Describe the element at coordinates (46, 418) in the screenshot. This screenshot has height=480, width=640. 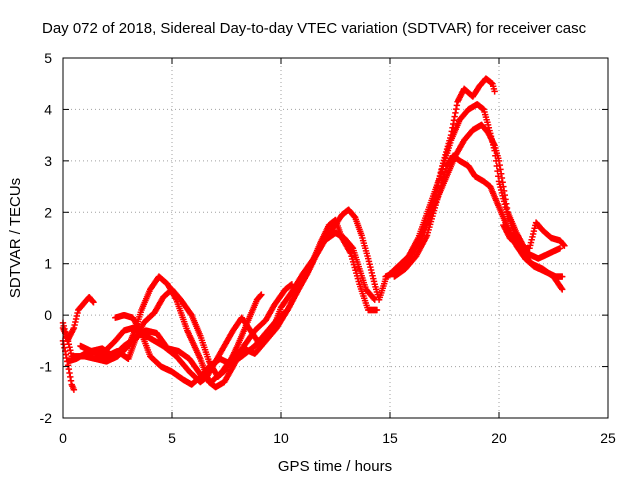
I see `y-tick-label: -2` at that location.